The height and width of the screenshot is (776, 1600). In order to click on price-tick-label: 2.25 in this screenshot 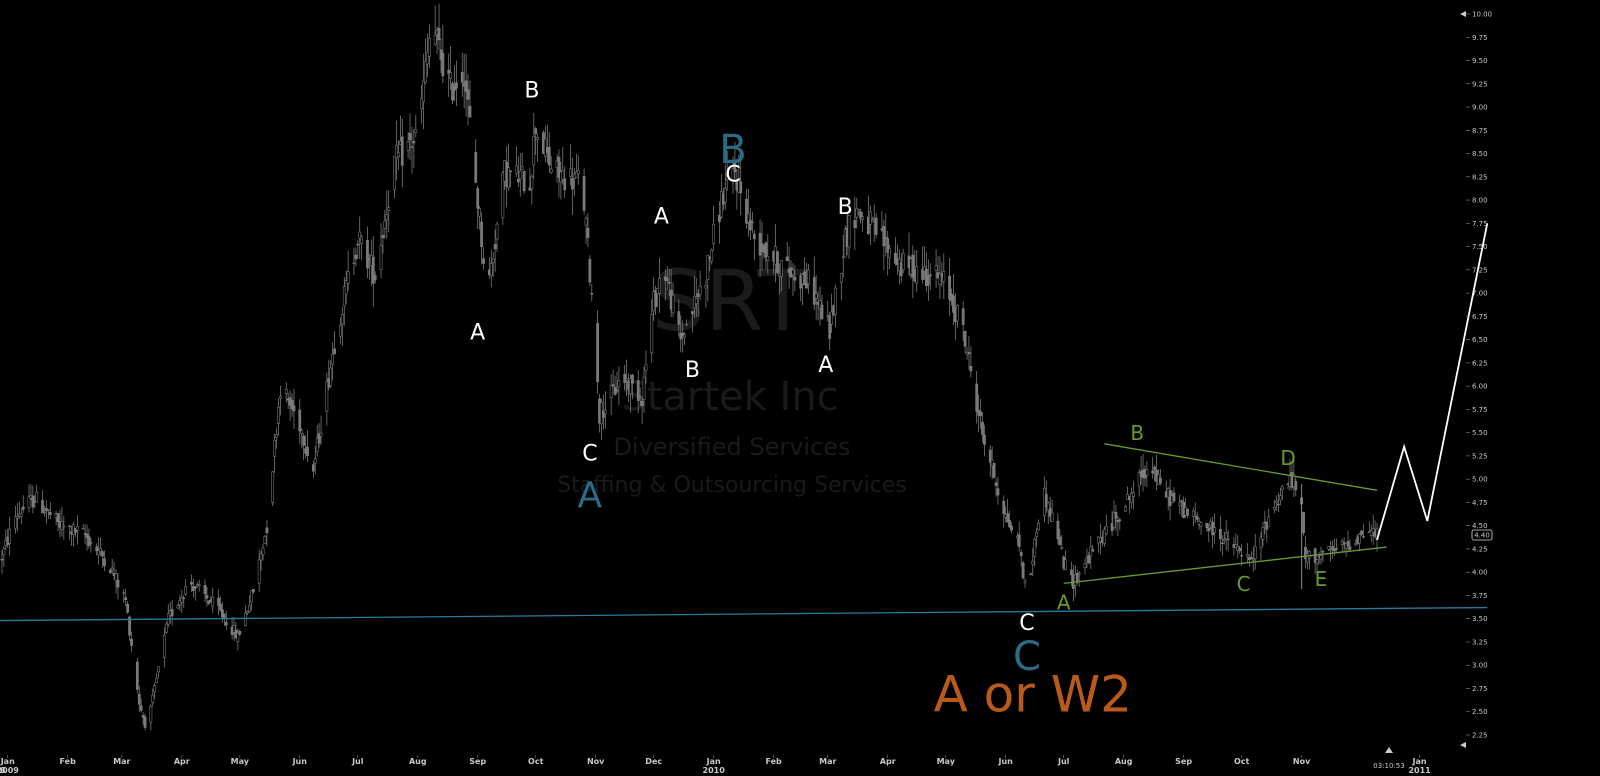, I will do `click(1480, 736)`.